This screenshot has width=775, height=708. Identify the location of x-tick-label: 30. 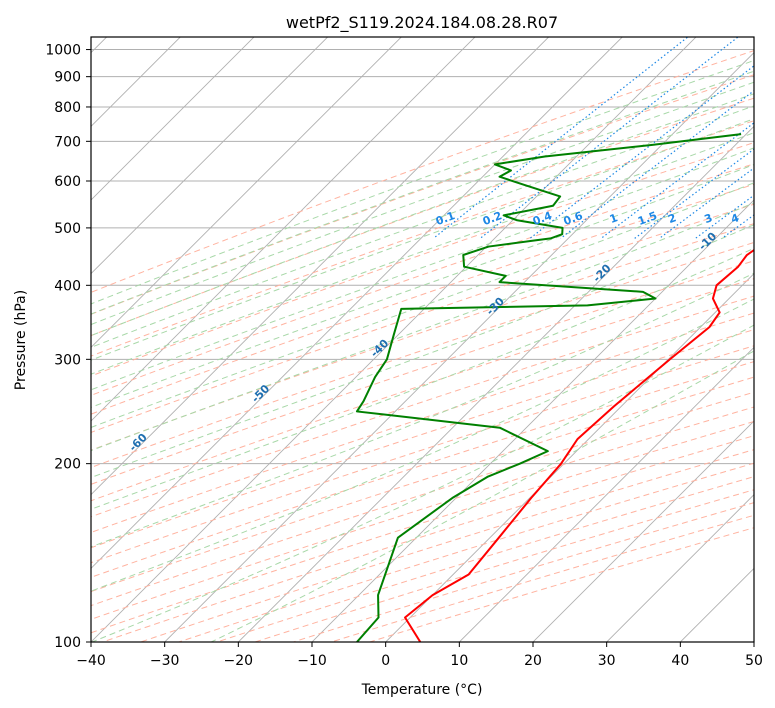
(607, 661).